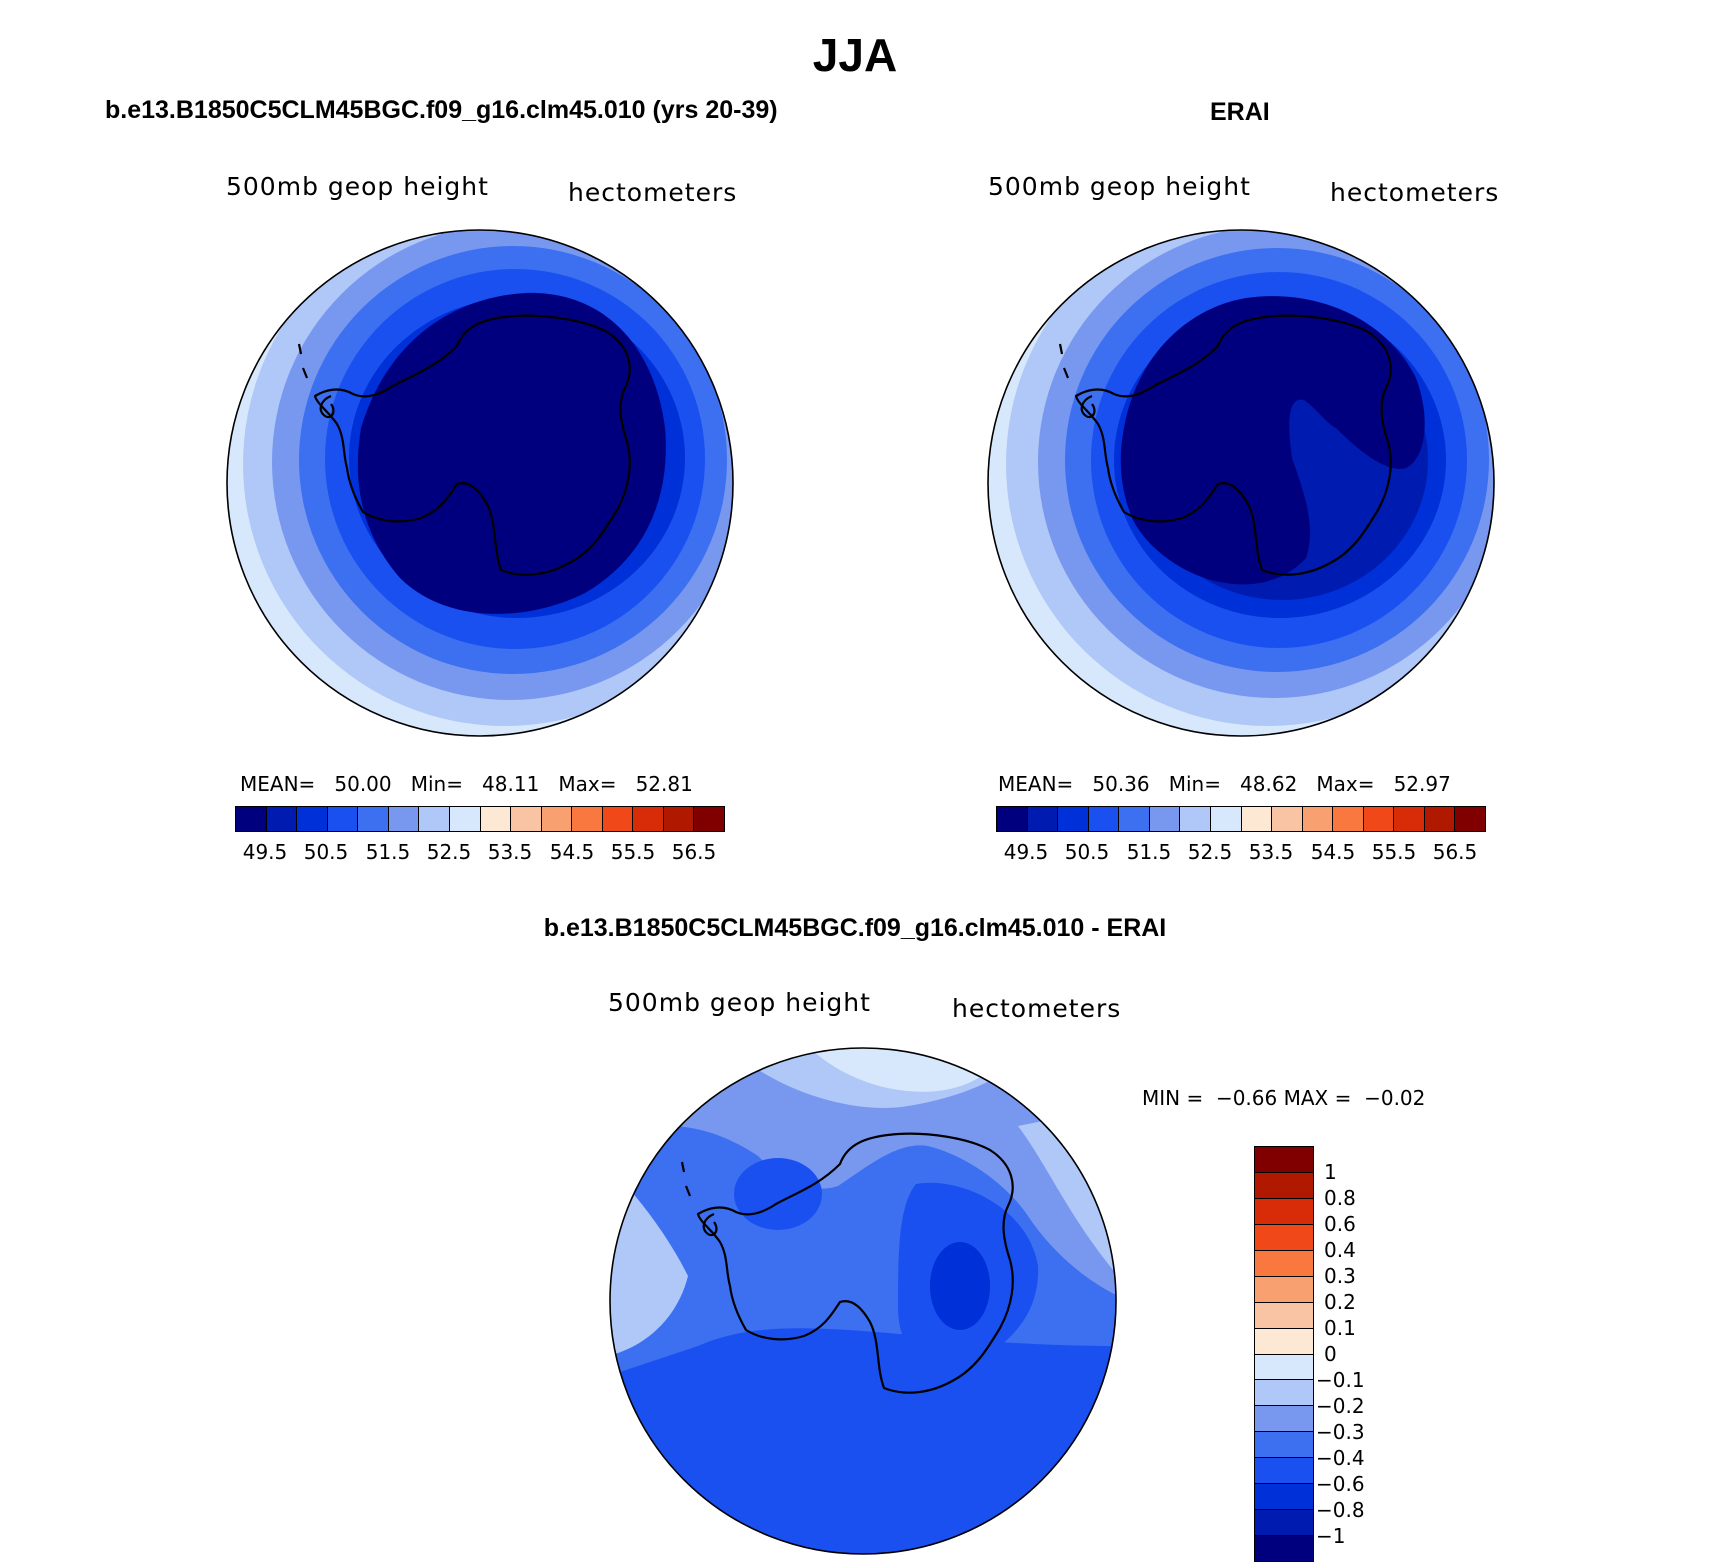 This screenshot has height=1562, width=1710. I want to click on colorbar-main-obs, so click(1241, 819).